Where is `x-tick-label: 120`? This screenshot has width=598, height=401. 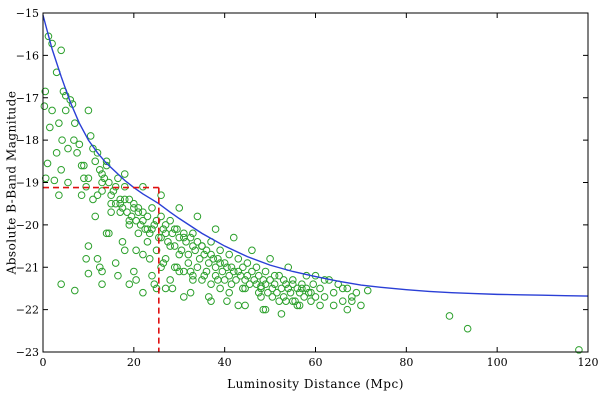
x-tick-label: 120 is located at coordinates (588, 362).